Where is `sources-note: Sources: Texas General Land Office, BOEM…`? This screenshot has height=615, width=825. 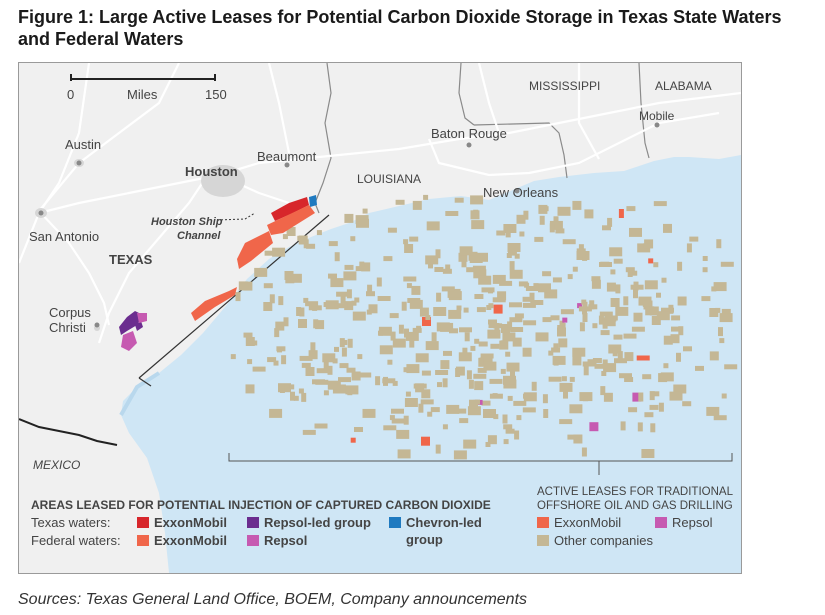 sources-note: Sources: Texas General Land Office, BOEM… is located at coordinates (273, 599).